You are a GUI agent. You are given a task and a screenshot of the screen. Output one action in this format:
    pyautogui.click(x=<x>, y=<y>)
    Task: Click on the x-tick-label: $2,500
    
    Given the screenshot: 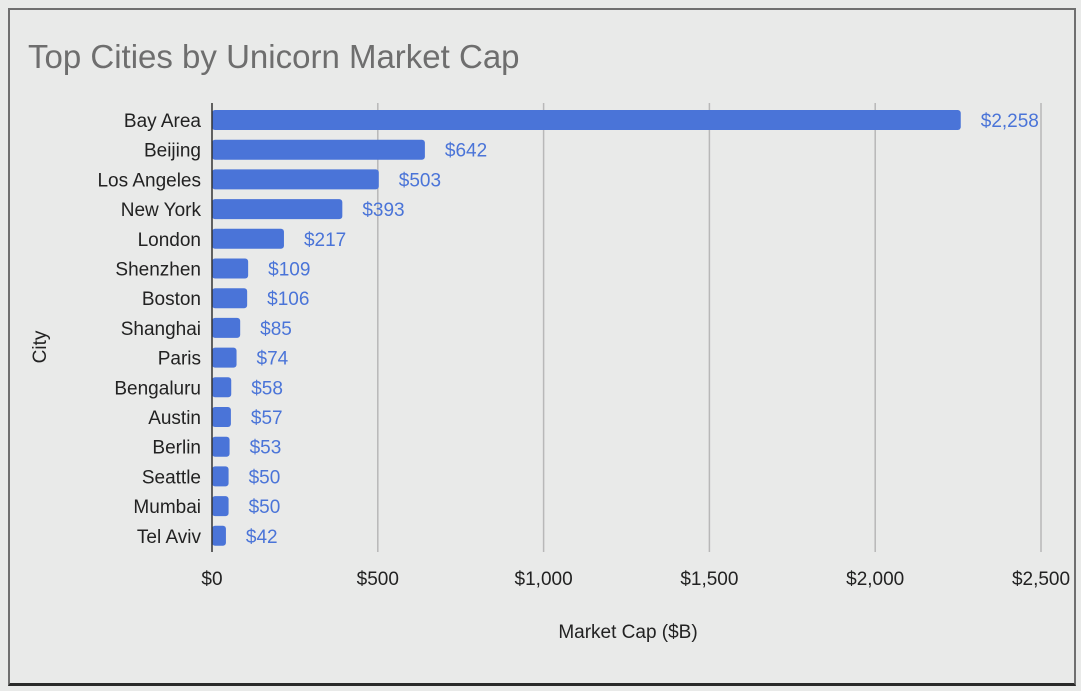 What is the action you would take?
    pyautogui.click(x=1041, y=579)
    